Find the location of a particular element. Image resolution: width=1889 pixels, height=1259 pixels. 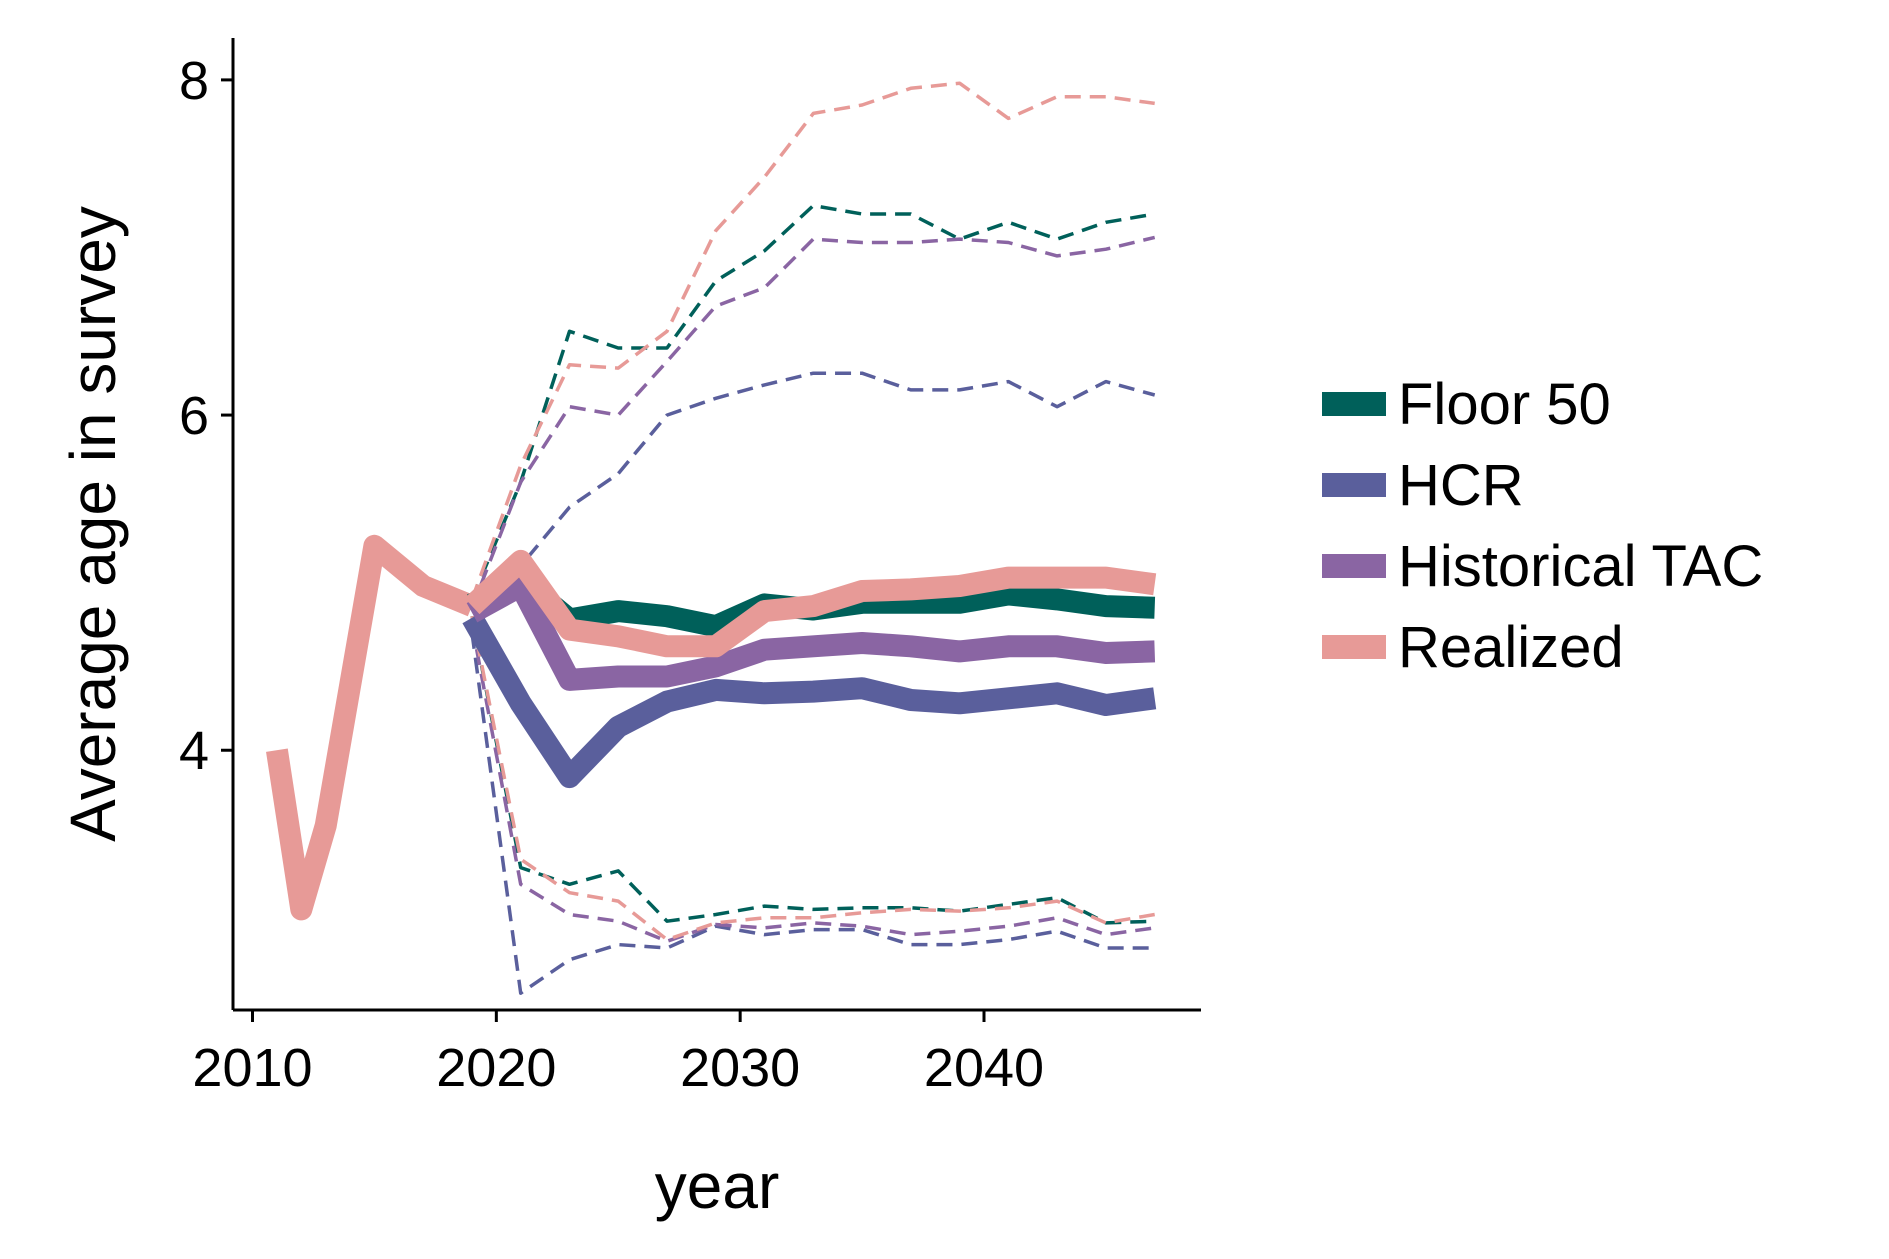

y-axis-title: Average age in survey is located at coordinates (93, 524).